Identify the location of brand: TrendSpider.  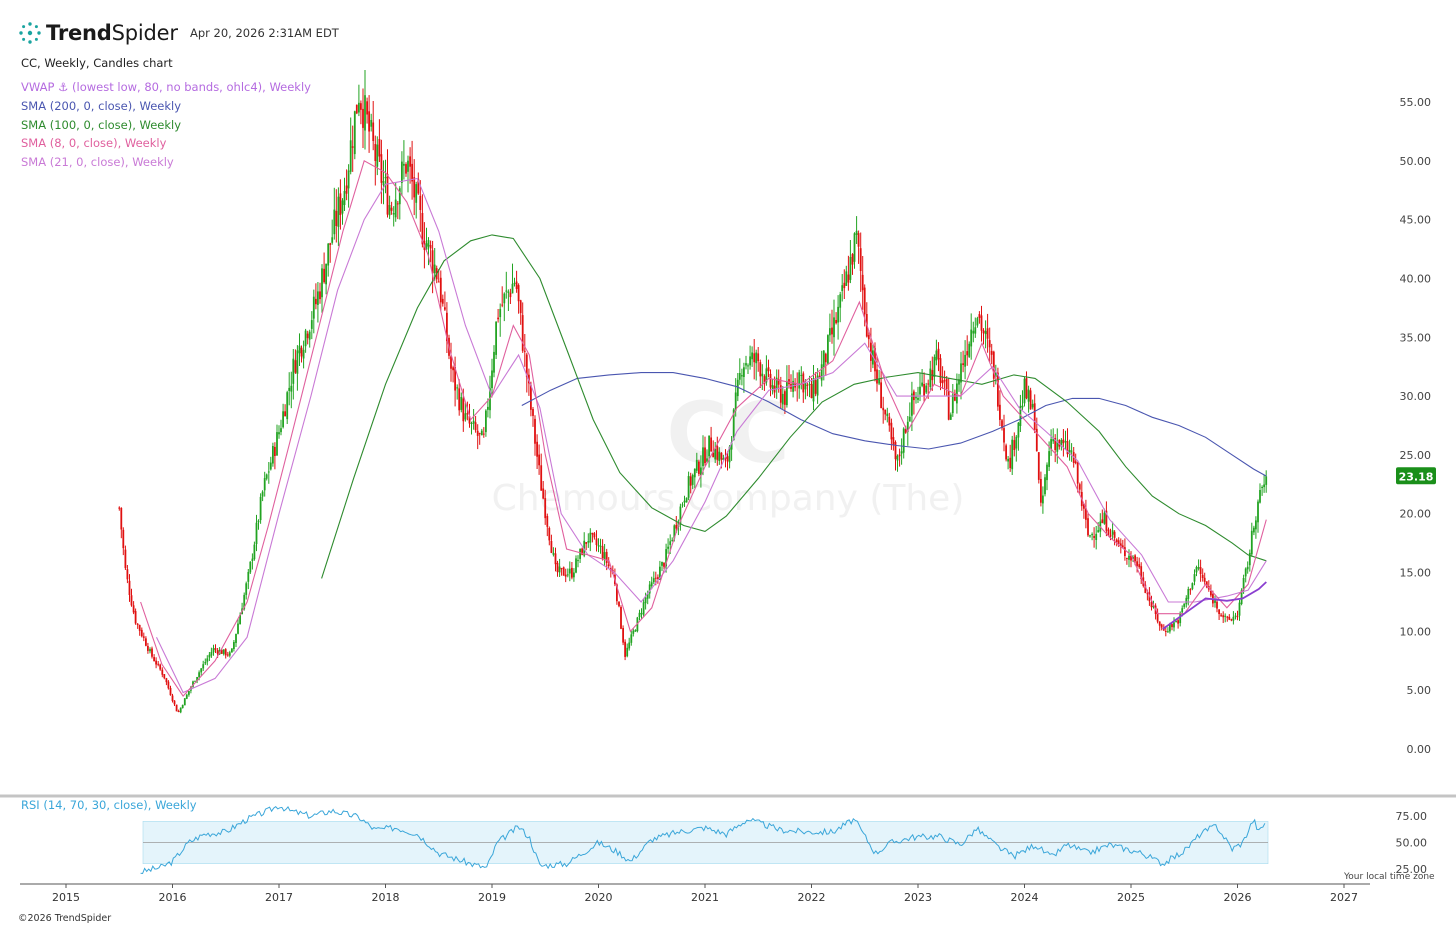
(98, 33).